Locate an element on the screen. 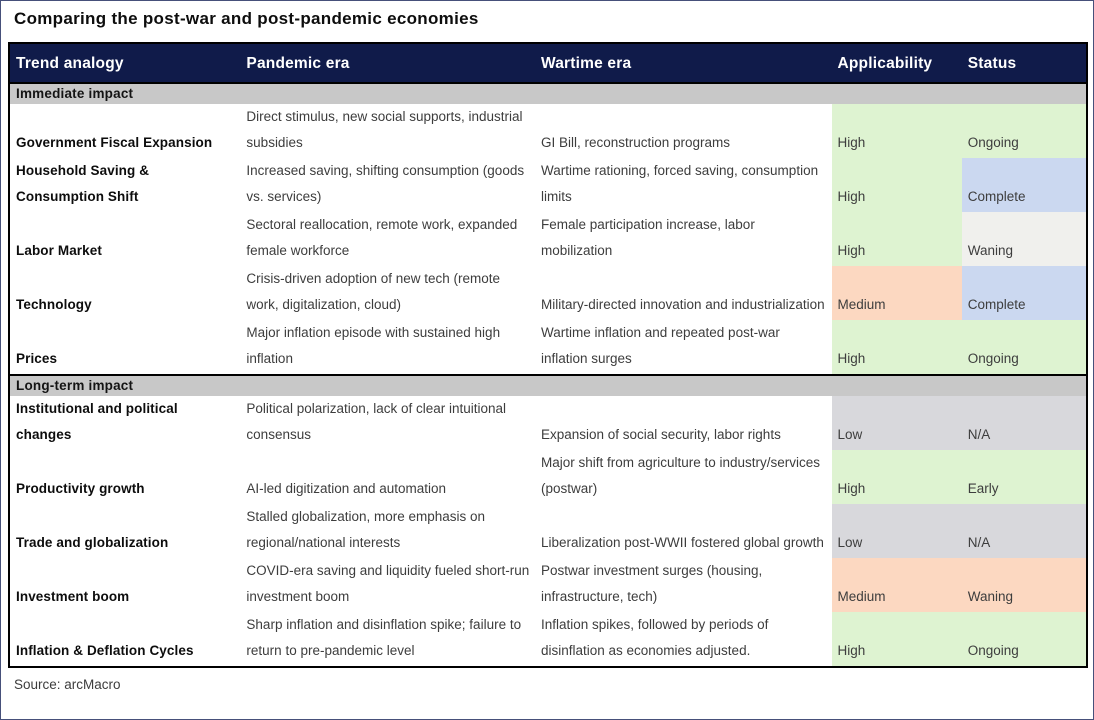  status-cell: Early is located at coordinates (1024, 477).